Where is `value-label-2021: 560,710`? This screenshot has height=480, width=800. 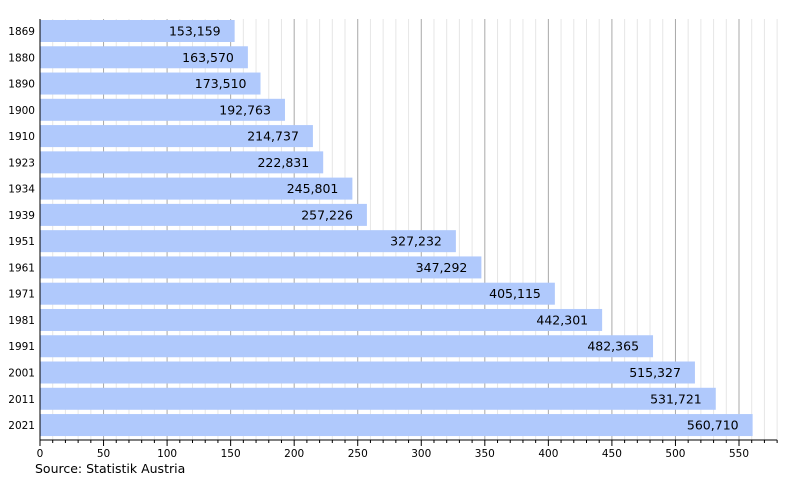
value-label-2021: 560,710 is located at coordinates (713, 425).